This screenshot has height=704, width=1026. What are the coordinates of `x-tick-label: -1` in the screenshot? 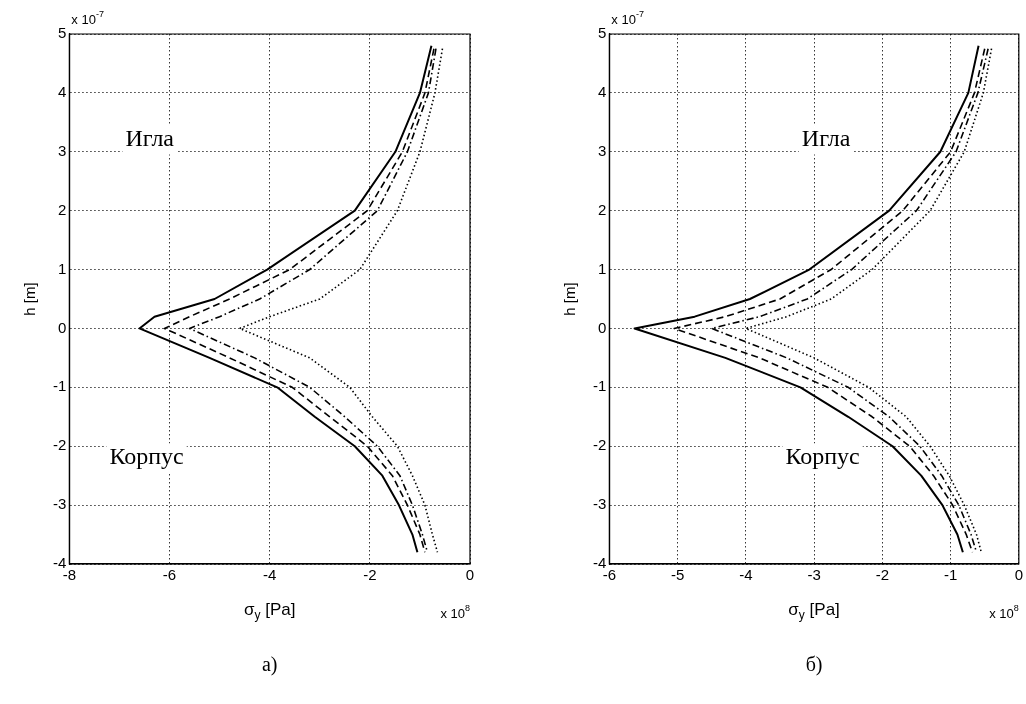 It's located at (950, 575).